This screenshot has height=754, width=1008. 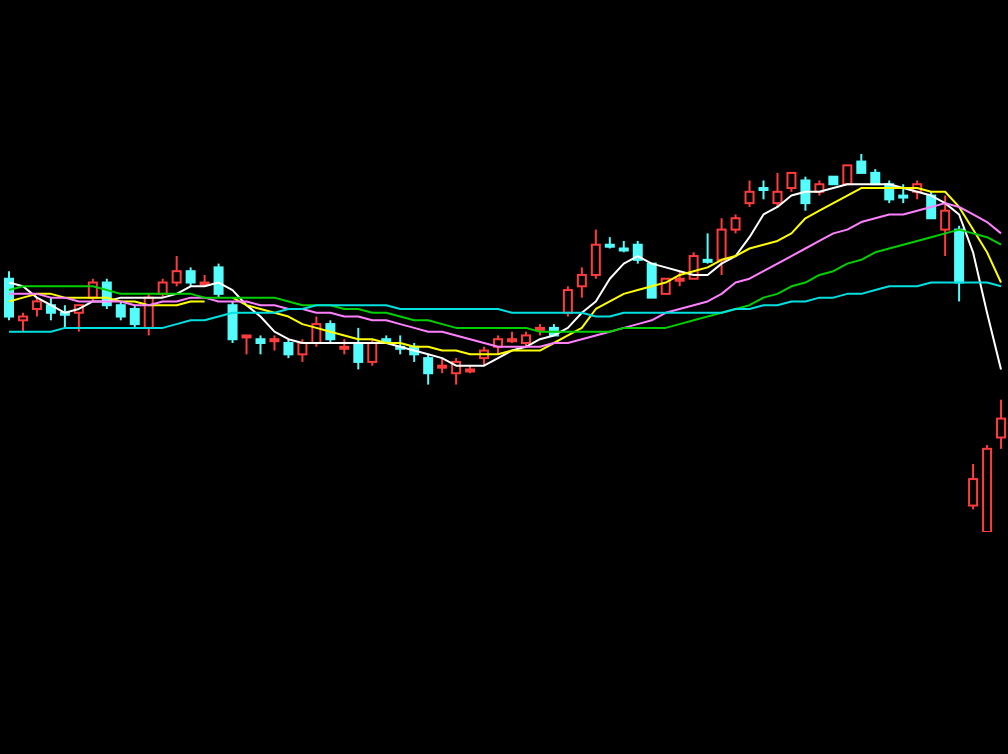 I want to click on candlestick, so click(x=581, y=282).